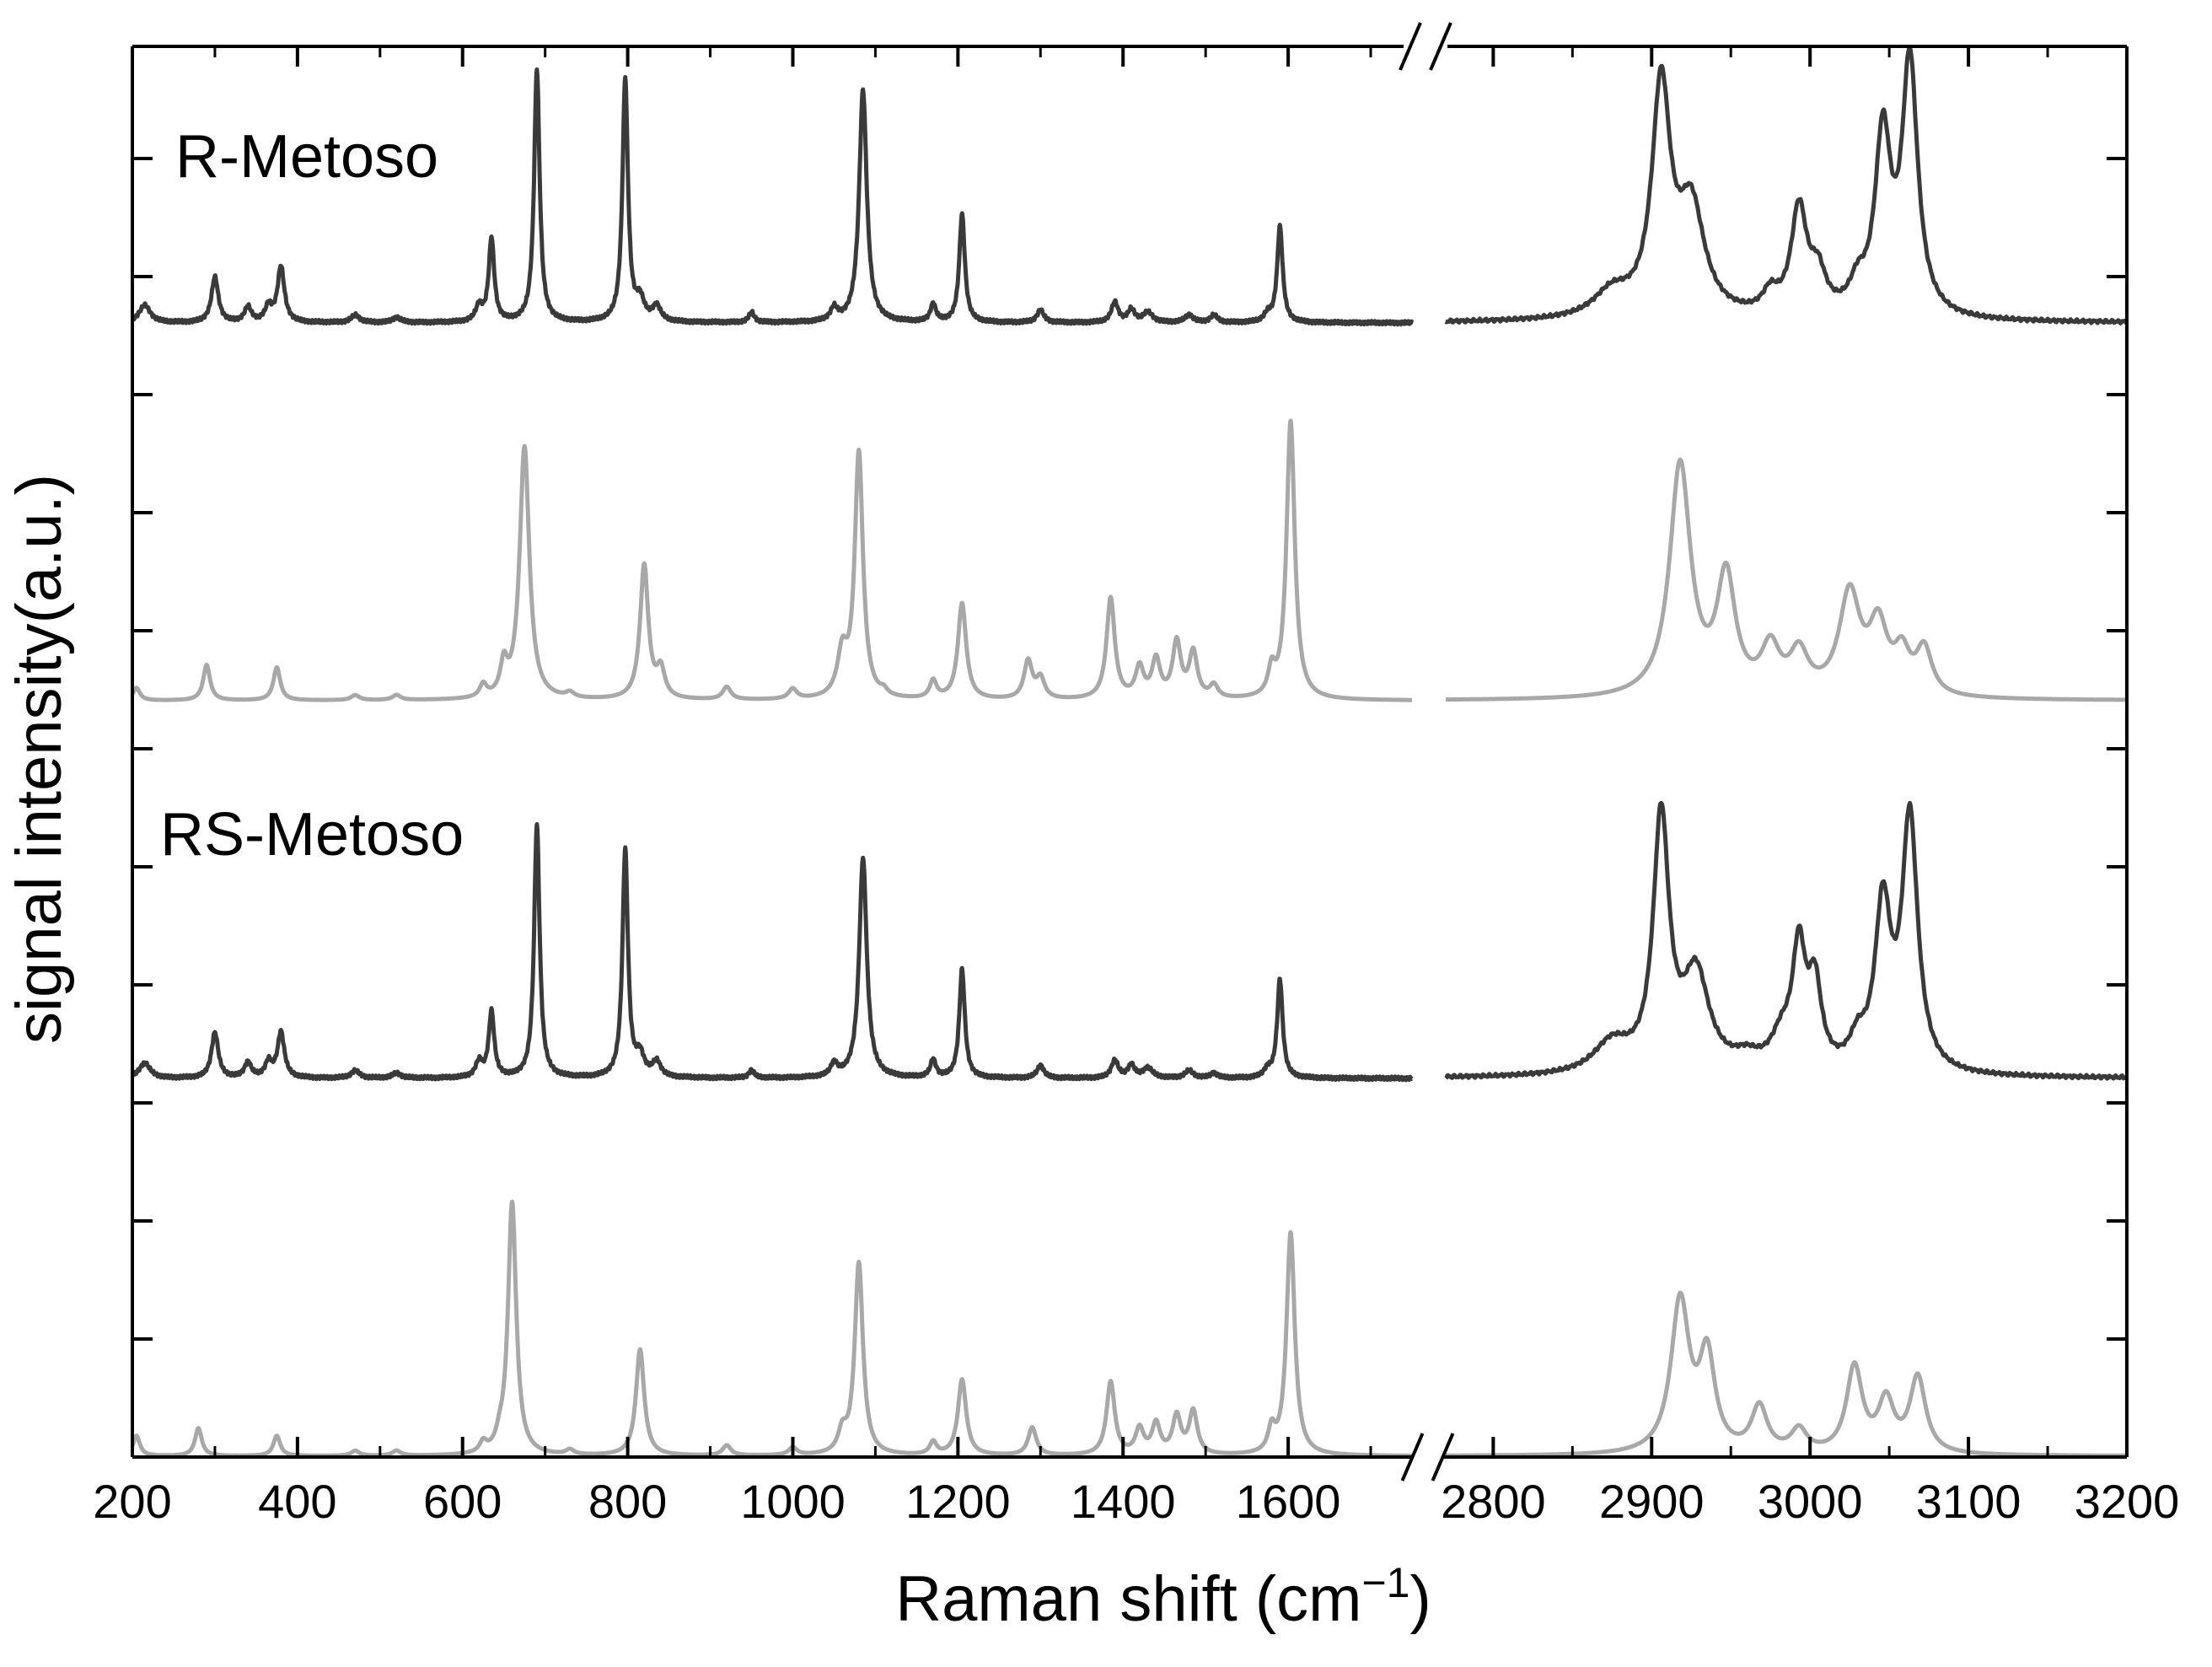 This screenshot has width=2212, height=1667. What do you see at coordinates (2127, 1501) in the screenshot?
I see `x-tick-label-3200: 3200` at bounding box center [2127, 1501].